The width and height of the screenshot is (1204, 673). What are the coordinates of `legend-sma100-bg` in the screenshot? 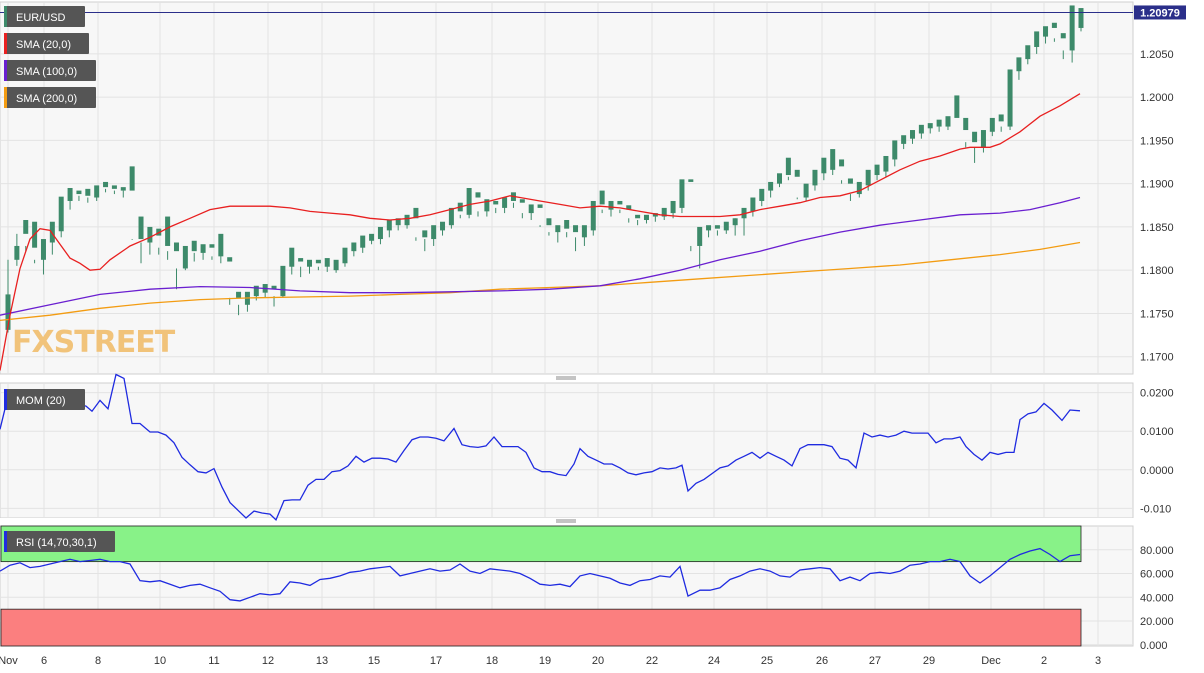 It's located at (50, 70).